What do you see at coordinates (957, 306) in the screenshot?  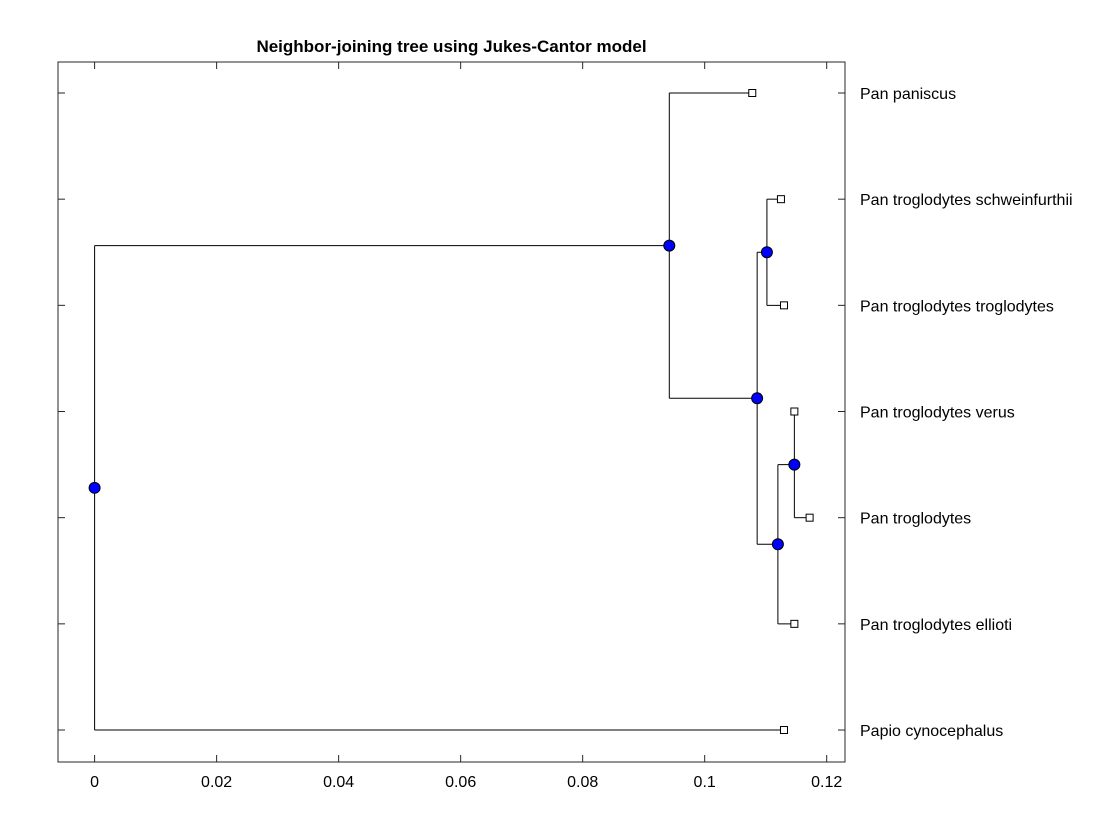 I see `leaf-label: Pan troglodytes troglodytes` at bounding box center [957, 306].